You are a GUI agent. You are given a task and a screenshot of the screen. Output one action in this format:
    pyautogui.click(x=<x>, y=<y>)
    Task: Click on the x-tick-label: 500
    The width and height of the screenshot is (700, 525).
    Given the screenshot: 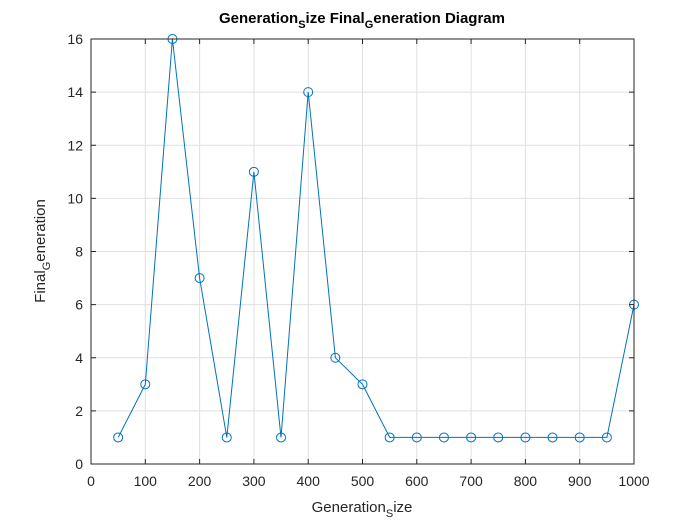 What is the action you would take?
    pyautogui.click(x=363, y=481)
    